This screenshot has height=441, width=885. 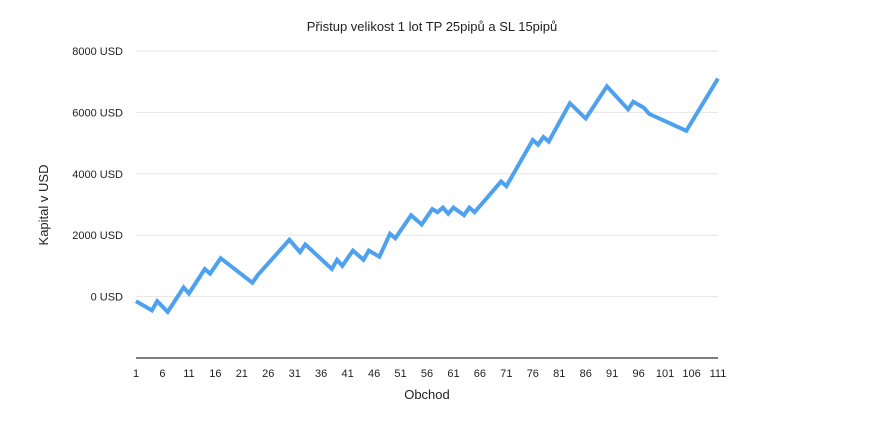 What do you see at coordinates (43, 205) in the screenshot?
I see `y-axis-label: Kapital v USD` at bounding box center [43, 205].